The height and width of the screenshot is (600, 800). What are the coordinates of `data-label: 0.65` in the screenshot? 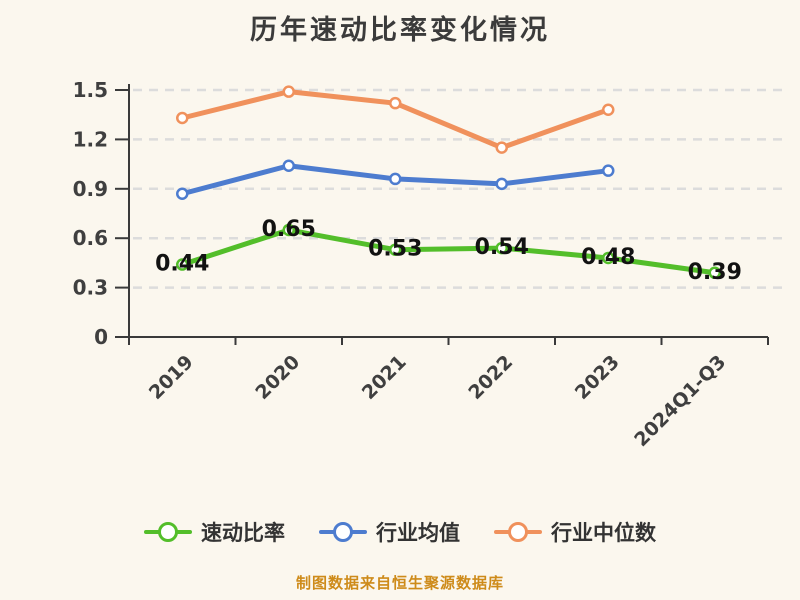 It's located at (289, 229).